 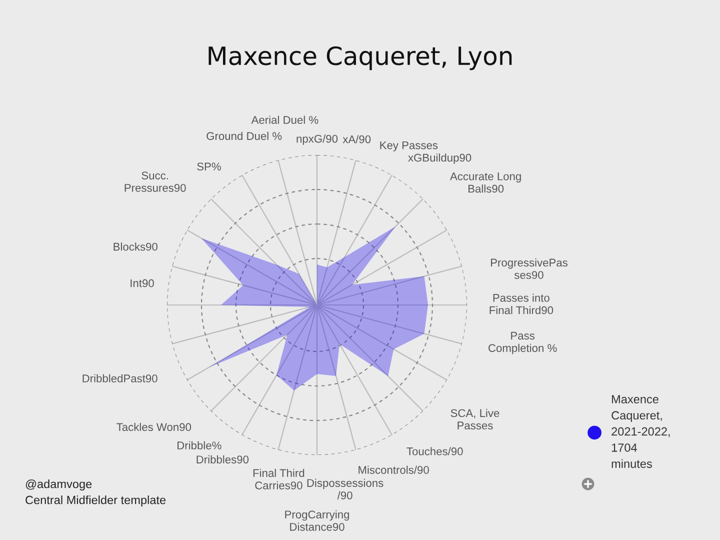 I want to click on spoke-label: xGBuildup90, so click(x=440, y=158).